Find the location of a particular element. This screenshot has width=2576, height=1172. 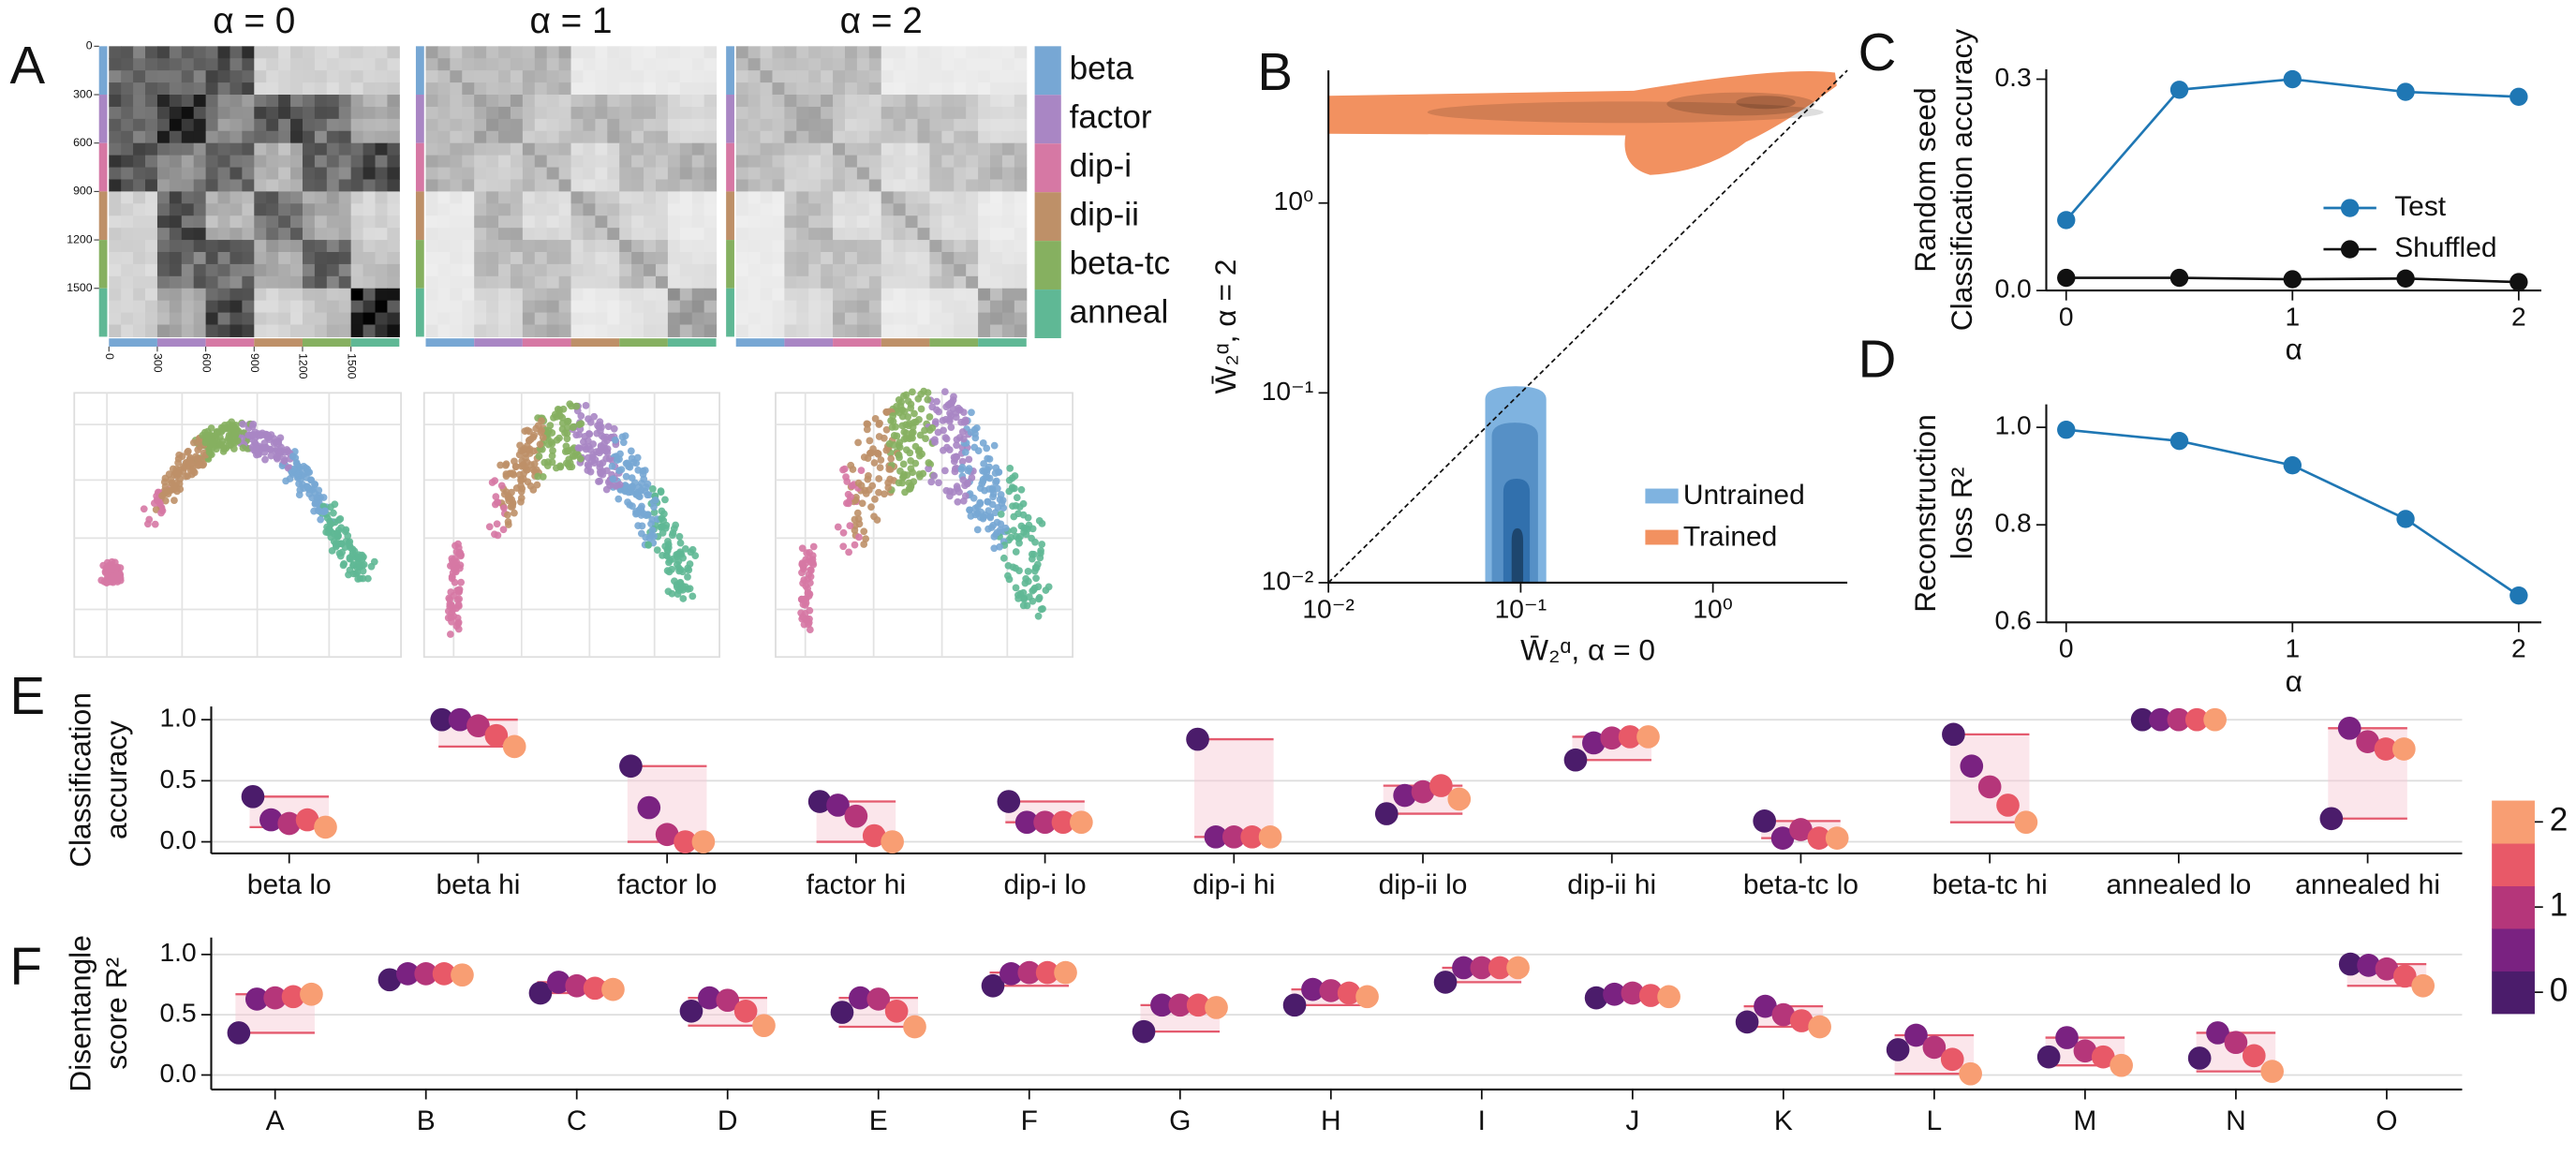

x-tick-label: 300 is located at coordinates (158, 363).